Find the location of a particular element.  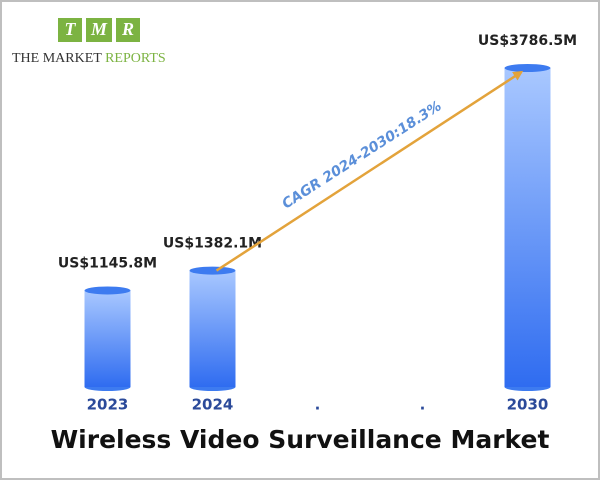

logo-name: THE MARKET REPORTS is located at coordinates (89, 58).